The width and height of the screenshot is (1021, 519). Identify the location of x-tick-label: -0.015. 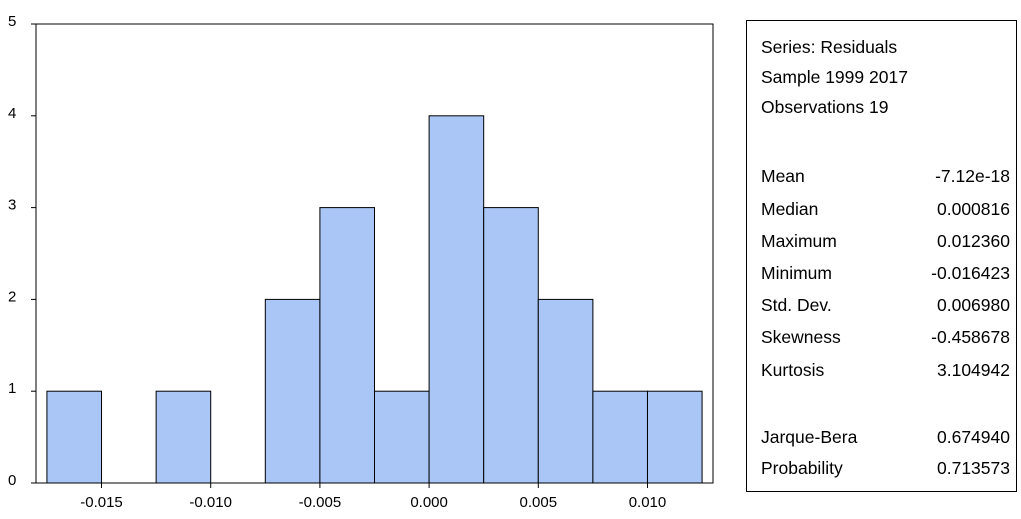
(101, 502).